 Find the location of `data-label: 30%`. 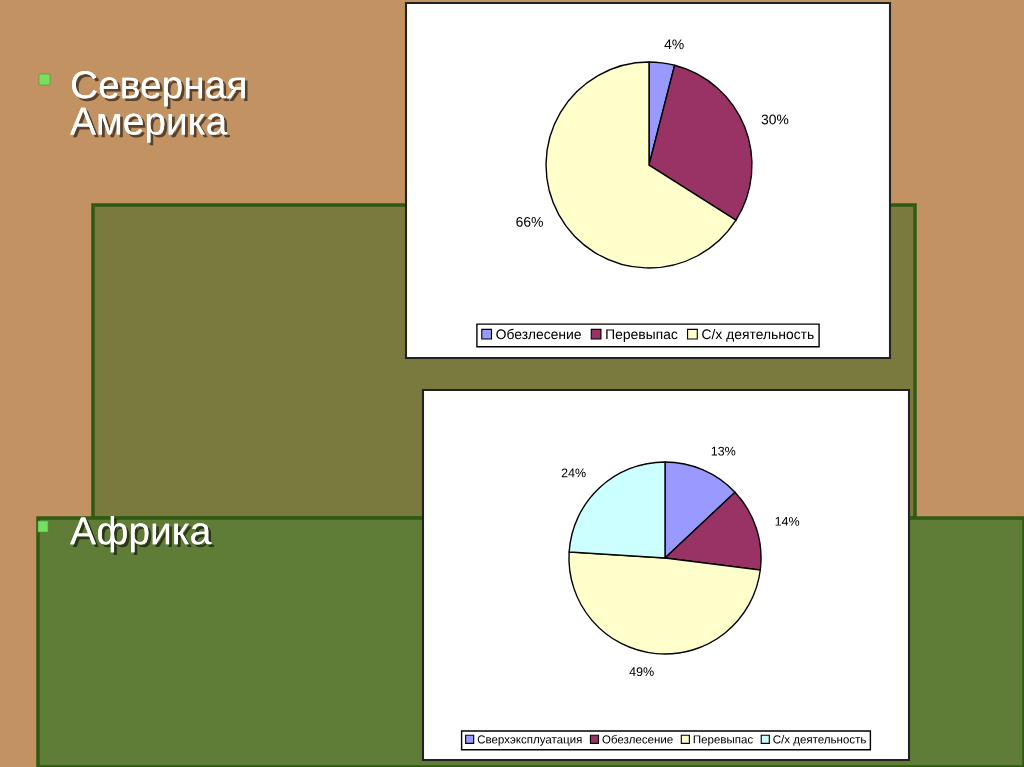

data-label: 30% is located at coordinates (775, 119).